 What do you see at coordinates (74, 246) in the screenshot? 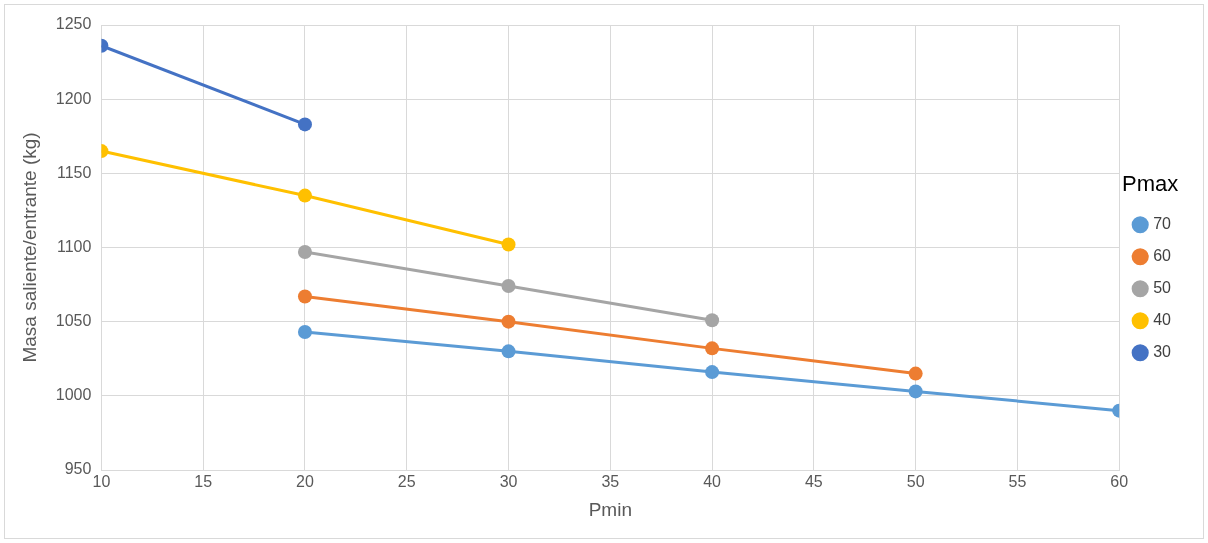
I see `y-tick-label: 1100` at bounding box center [74, 246].